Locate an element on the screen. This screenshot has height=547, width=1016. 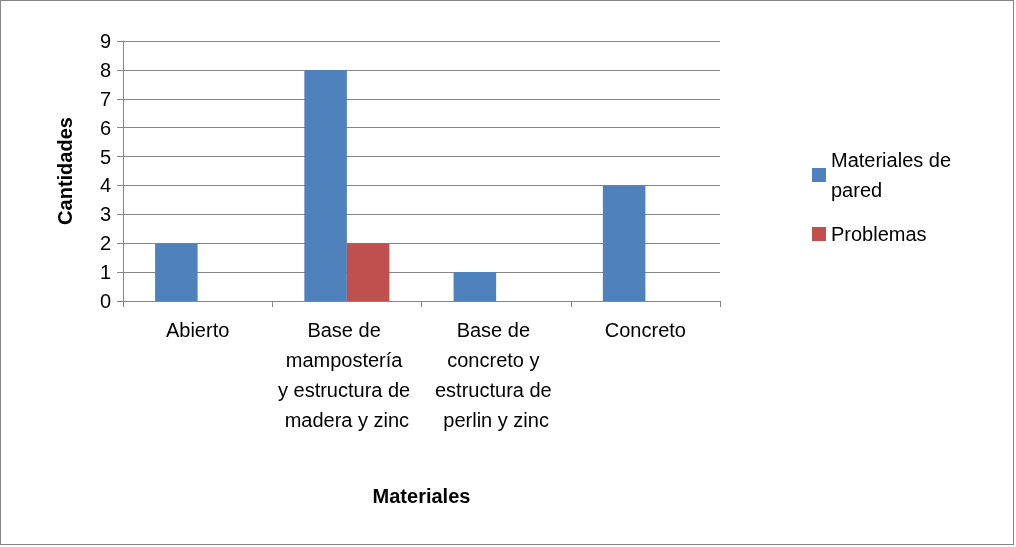
x-axis-title: Materiales is located at coordinates (421, 496).